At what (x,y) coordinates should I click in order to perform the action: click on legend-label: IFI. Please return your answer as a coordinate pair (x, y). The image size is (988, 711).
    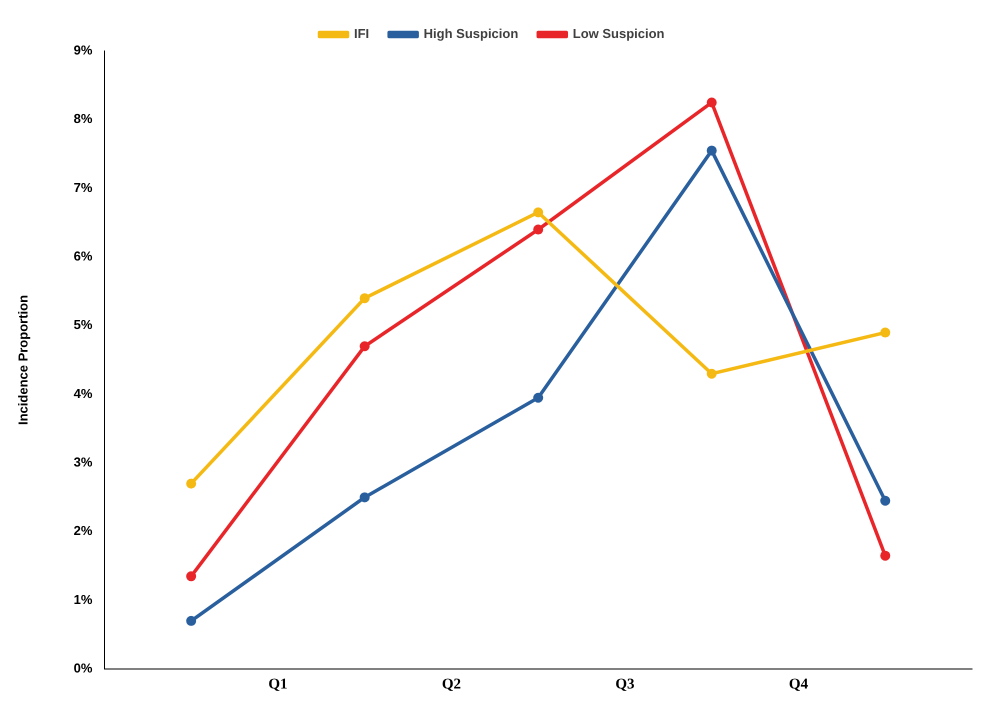
    Looking at the image, I should click on (362, 34).